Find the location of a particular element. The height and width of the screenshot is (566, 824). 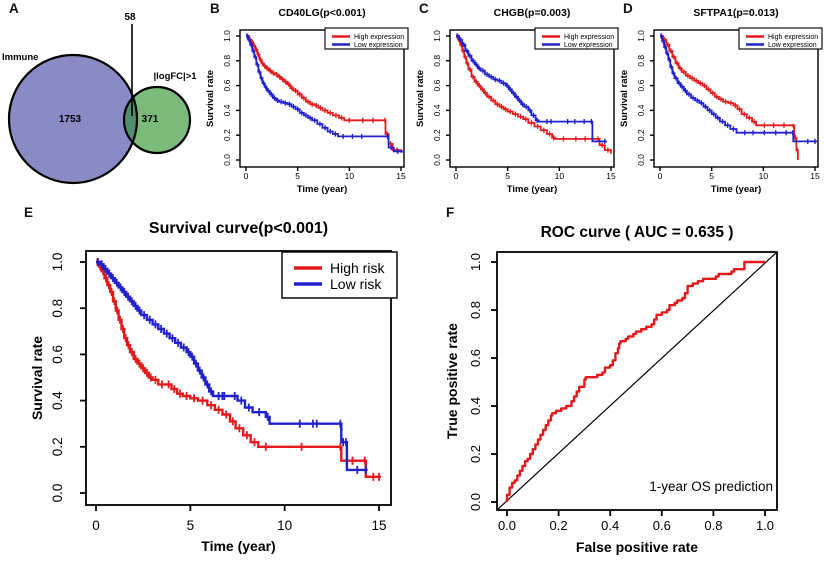

svg-text: ROC curve ( AUC = 0.635 ) is located at coordinates (637, 232).